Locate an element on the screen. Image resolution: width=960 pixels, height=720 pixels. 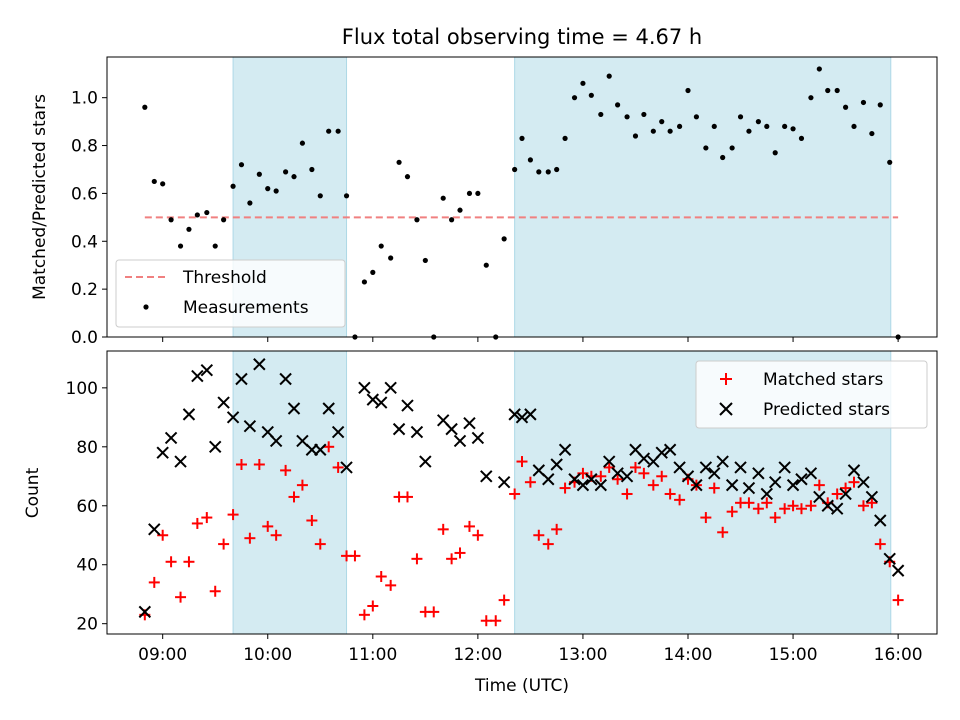
bottom-xtick-label-5: 14:00 is located at coordinates (688, 655).